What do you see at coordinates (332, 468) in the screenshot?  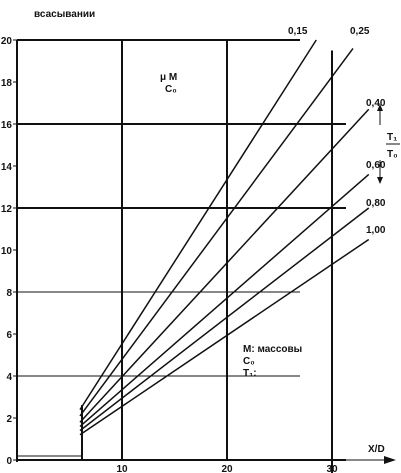 I see `x-tick-label: 30` at bounding box center [332, 468].